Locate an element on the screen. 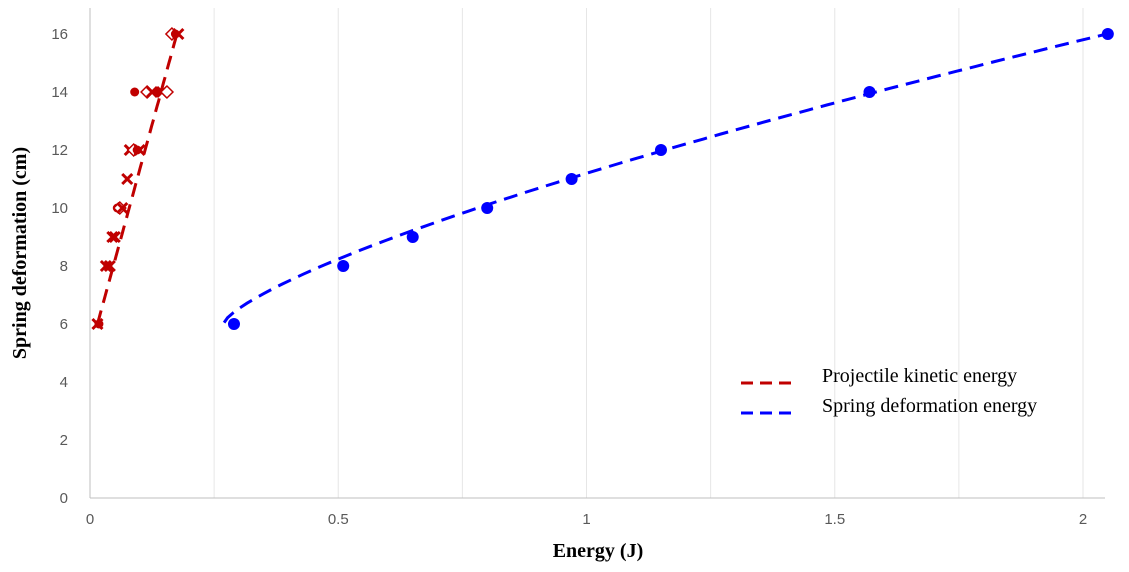  legend-label-spring: Spring deformation energy is located at coordinates (929, 406).